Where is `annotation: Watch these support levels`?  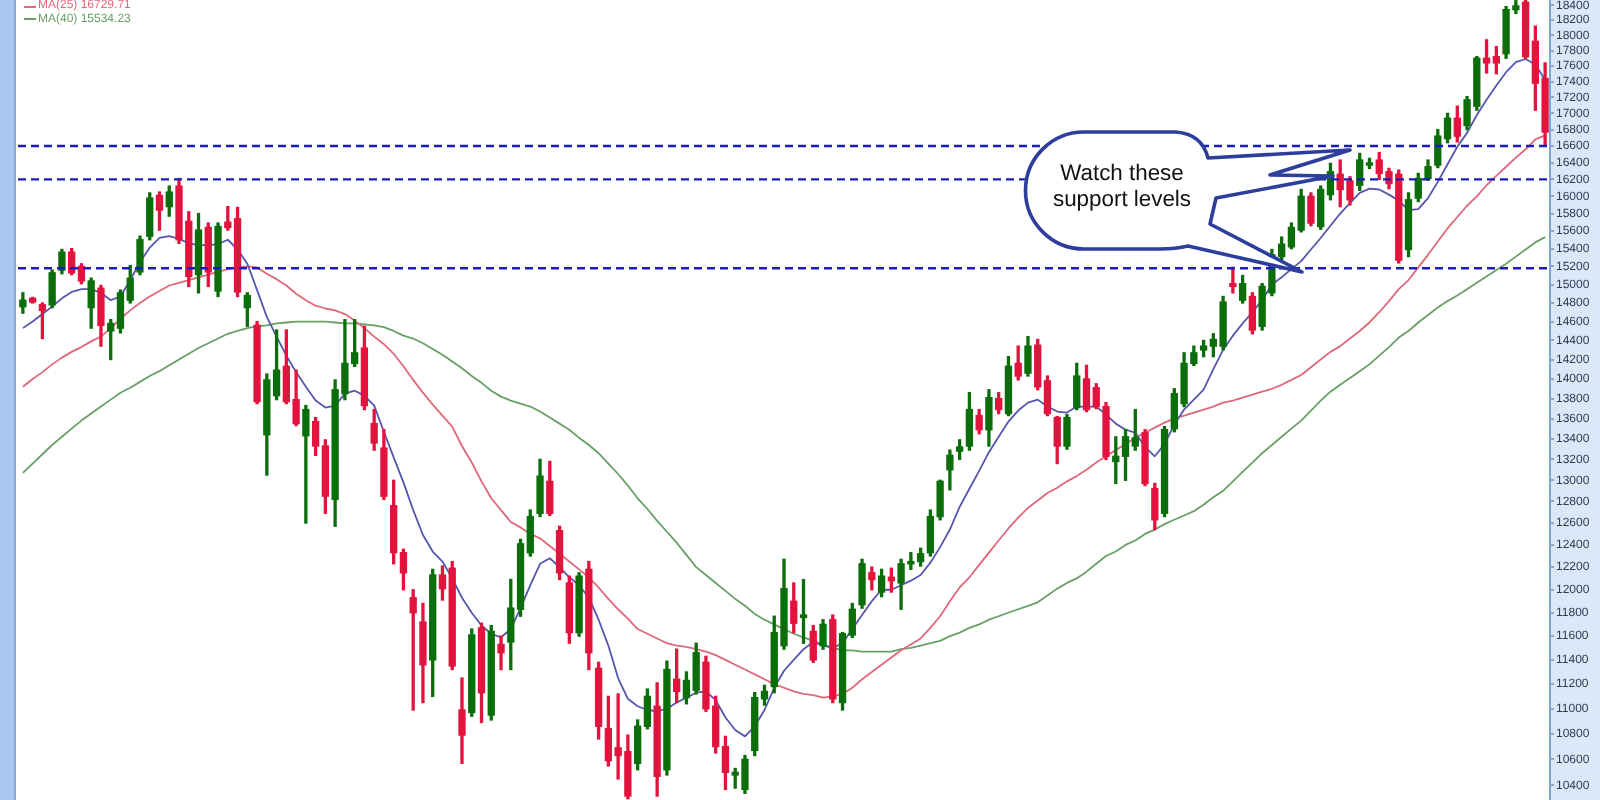
annotation: Watch these support levels is located at coordinates (1122, 188).